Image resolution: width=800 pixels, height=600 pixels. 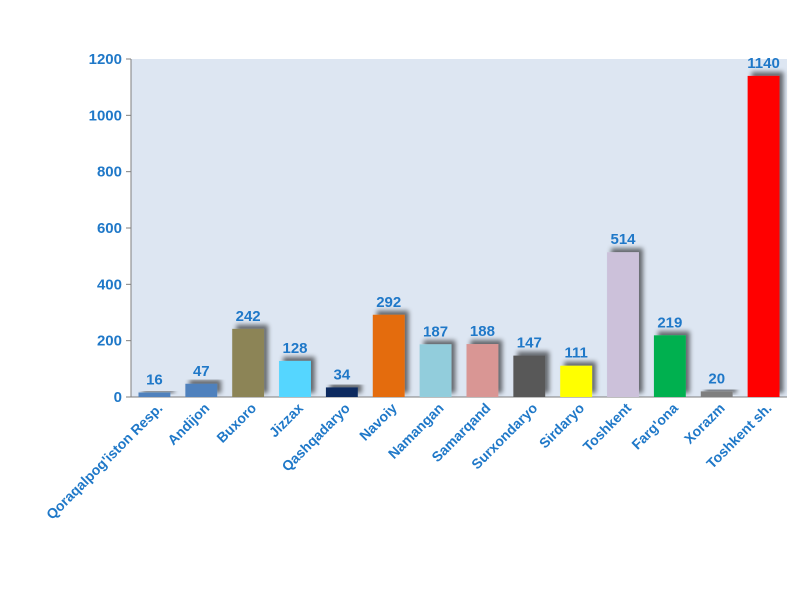 I want to click on category-label-11: Farg'ona, so click(x=654, y=426).